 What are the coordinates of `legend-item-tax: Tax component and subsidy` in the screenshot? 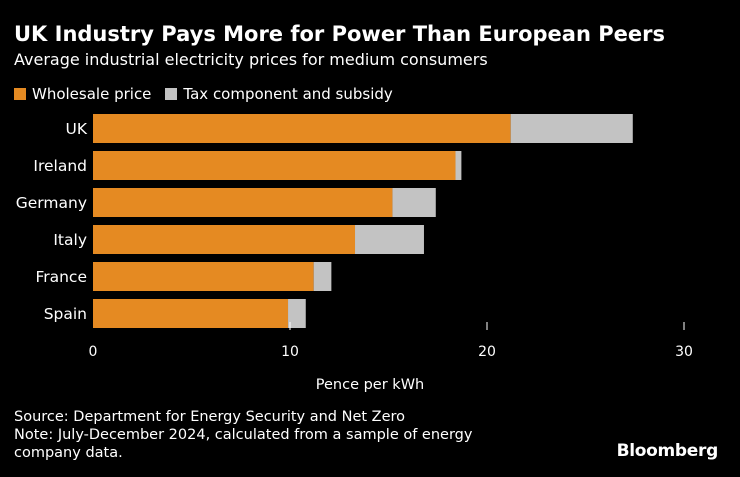 It's located at (279, 94).